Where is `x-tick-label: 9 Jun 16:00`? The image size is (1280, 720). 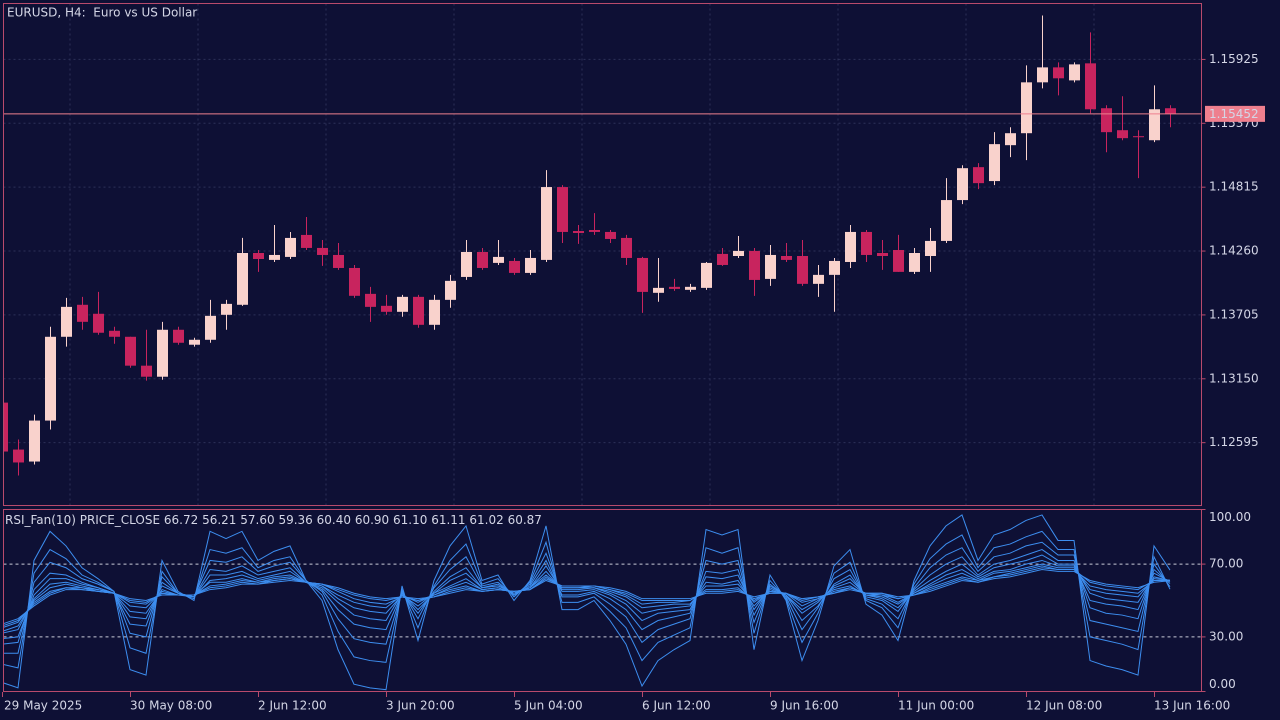
x-tick-label: 9 Jun 16:00 is located at coordinates (804, 706).